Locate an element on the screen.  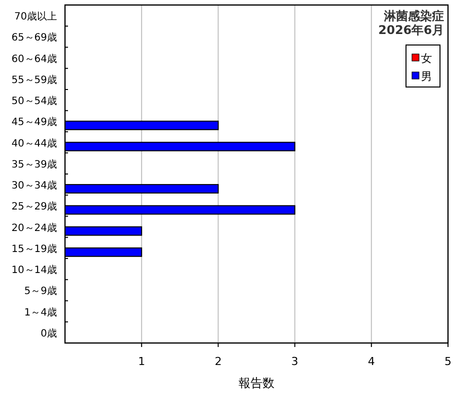
legend-label: 男 is located at coordinates (426, 76).